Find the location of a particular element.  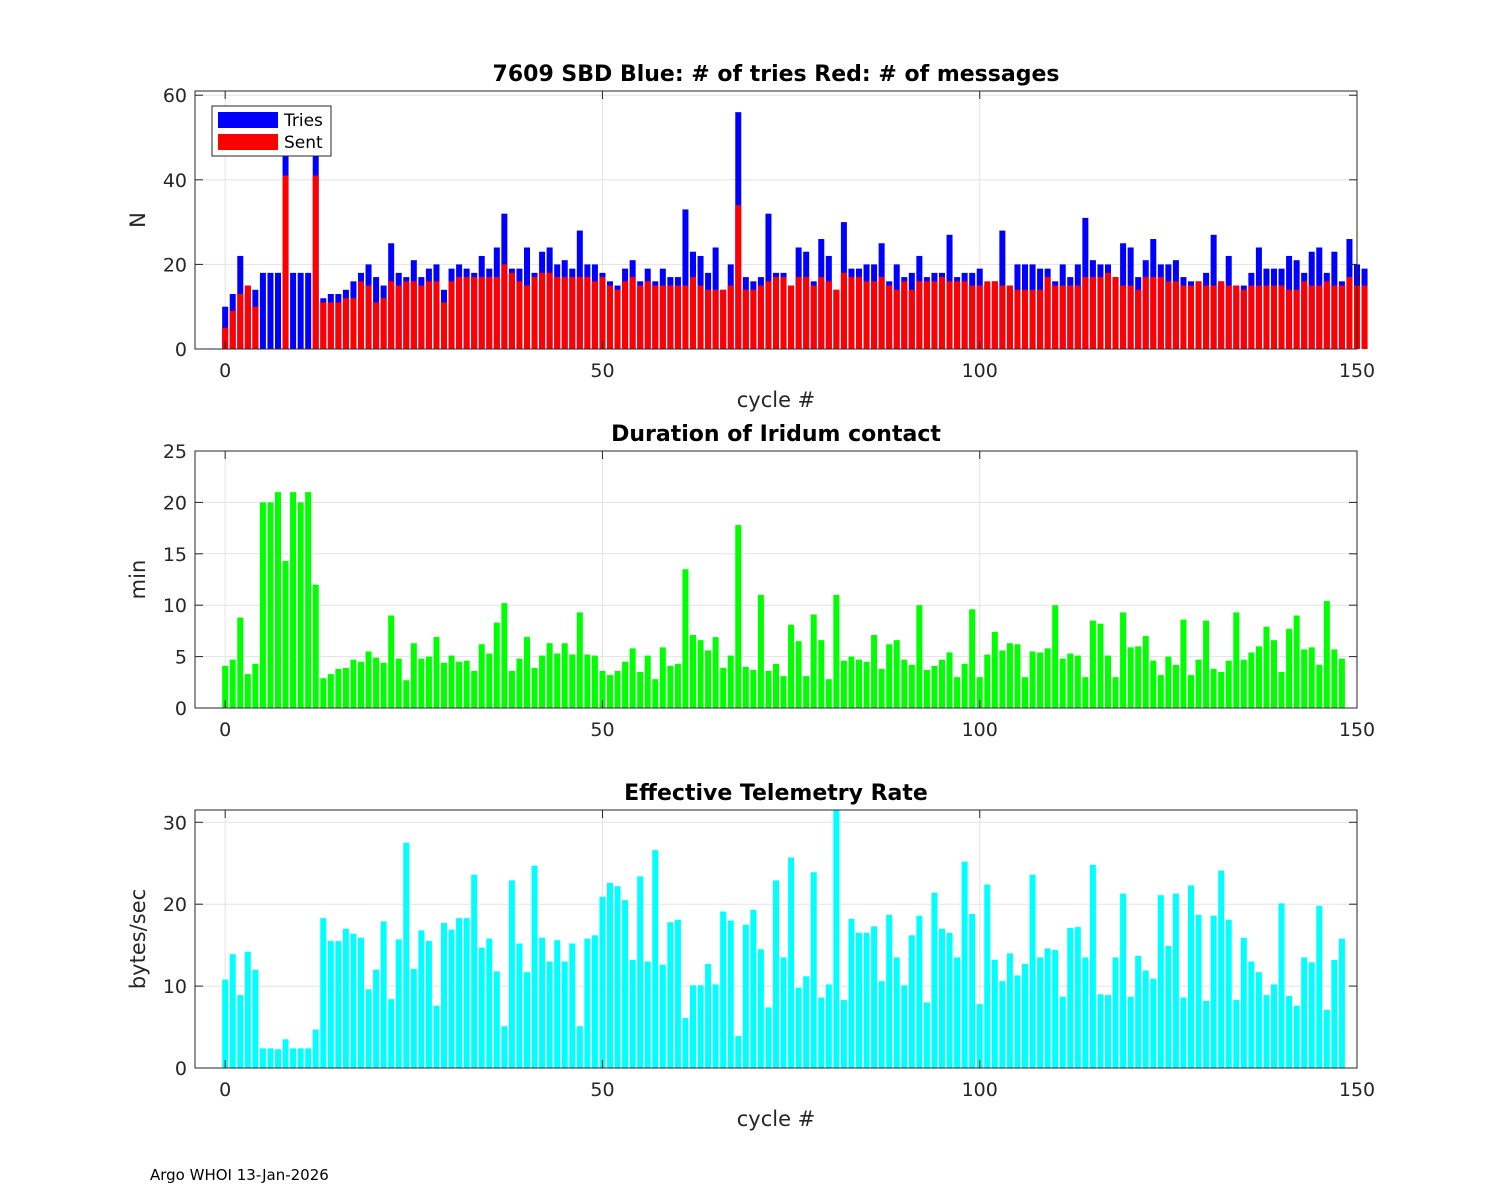

bar-tries is located at coordinates (308, 310).